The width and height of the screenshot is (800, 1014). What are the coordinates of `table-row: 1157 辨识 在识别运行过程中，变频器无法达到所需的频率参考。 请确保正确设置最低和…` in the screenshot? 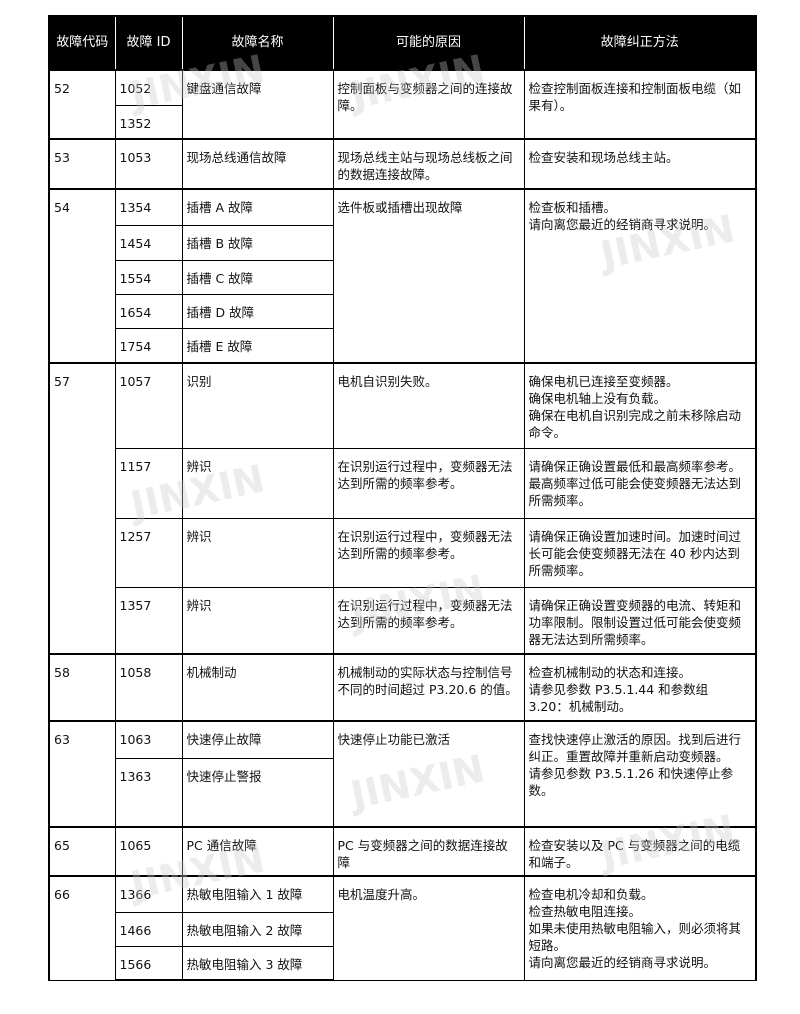 It's located at (403, 483).